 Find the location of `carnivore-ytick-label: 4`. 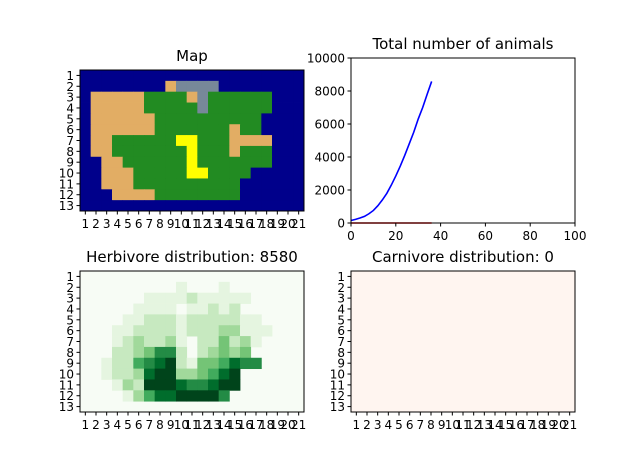

carnivore-ytick-label: 4 is located at coordinates (341, 309).